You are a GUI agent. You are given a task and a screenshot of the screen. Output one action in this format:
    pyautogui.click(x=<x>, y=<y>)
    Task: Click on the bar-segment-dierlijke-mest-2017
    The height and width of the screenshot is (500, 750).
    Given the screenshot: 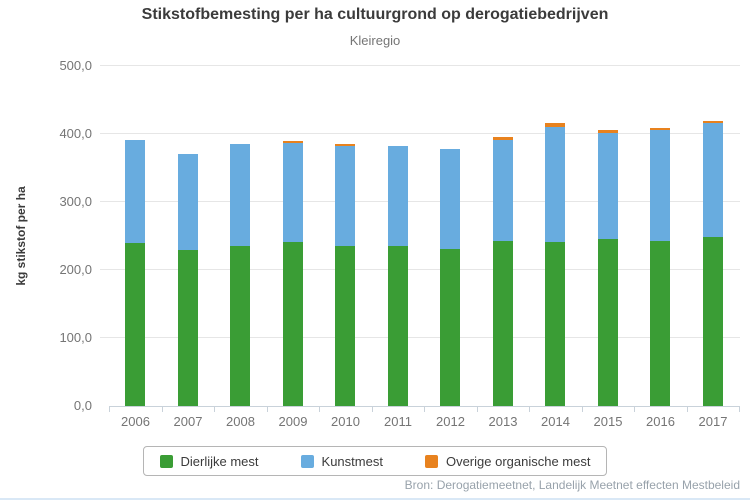 What is the action you would take?
    pyautogui.click(x=712, y=321)
    